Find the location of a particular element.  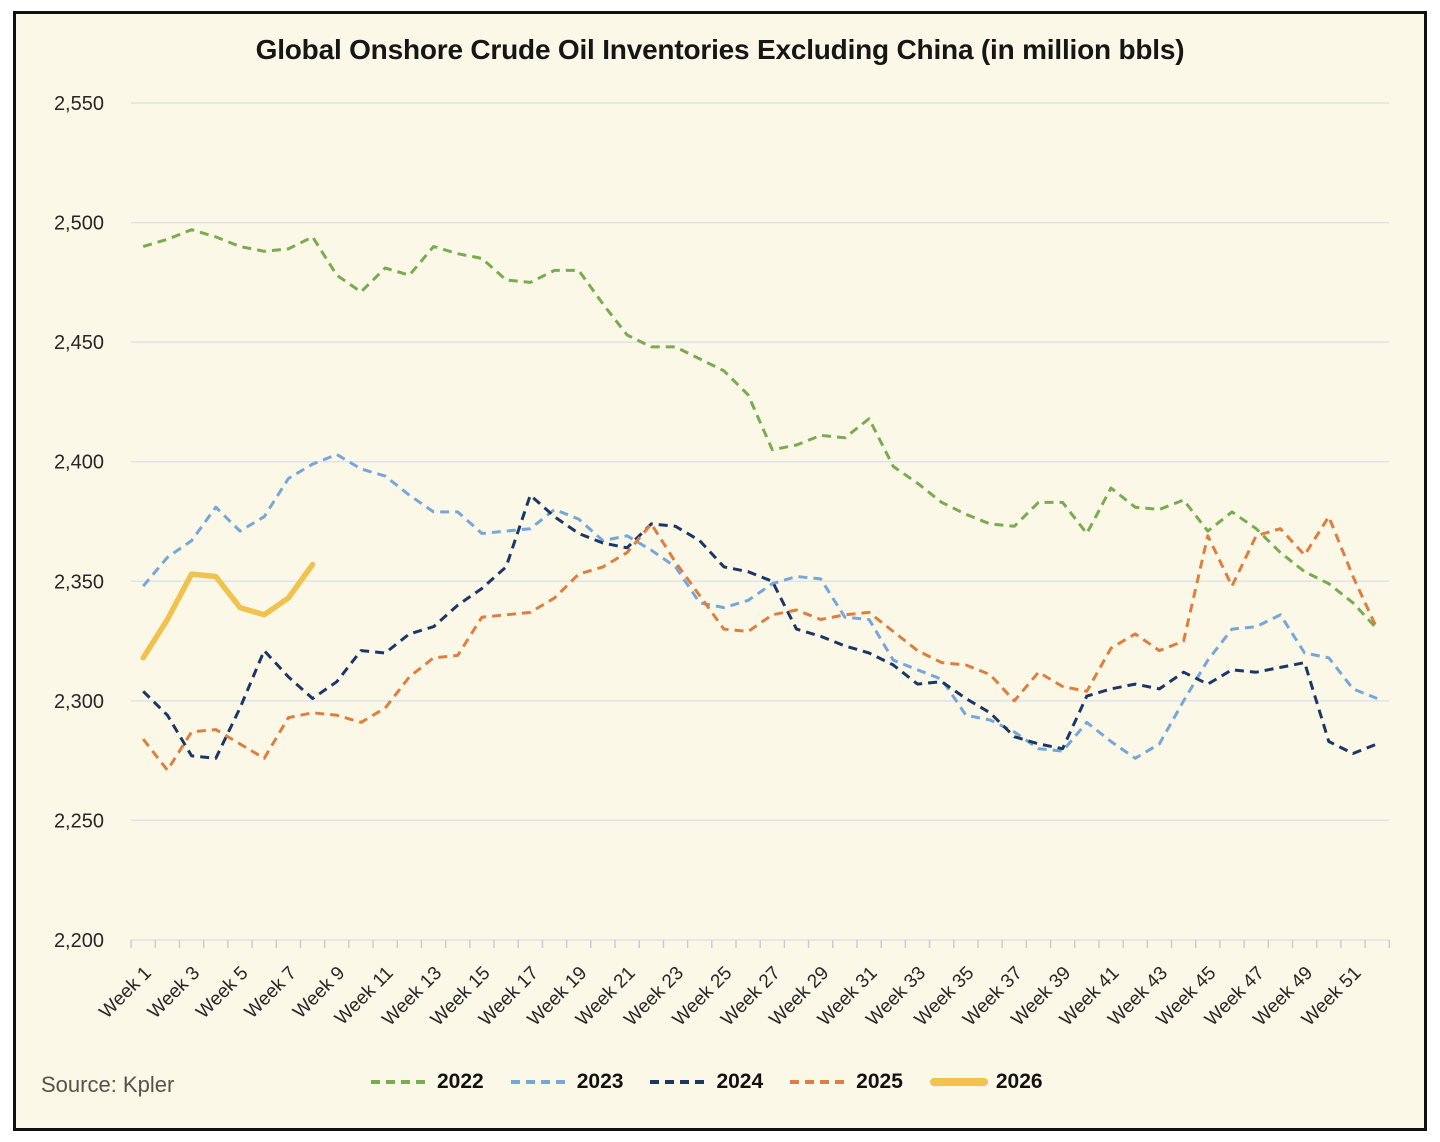

x-axis-label: Week 5 is located at coordinates (222, 993).